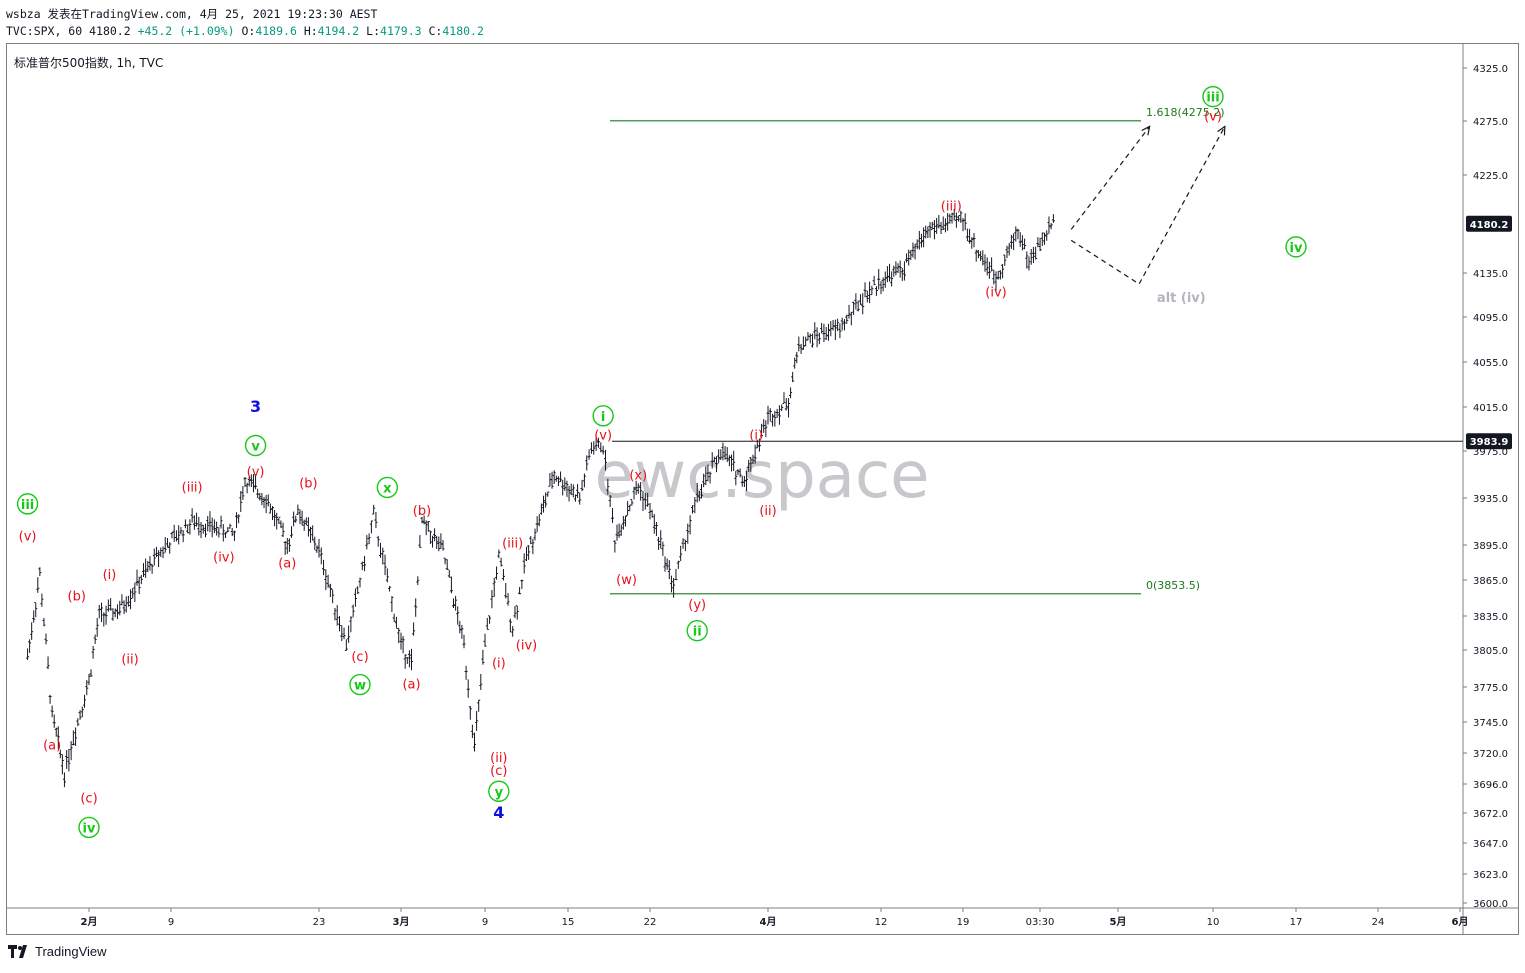 This screenshot has width=1525, height=973. I want to click on wave-label: ii, so click(697, 632).